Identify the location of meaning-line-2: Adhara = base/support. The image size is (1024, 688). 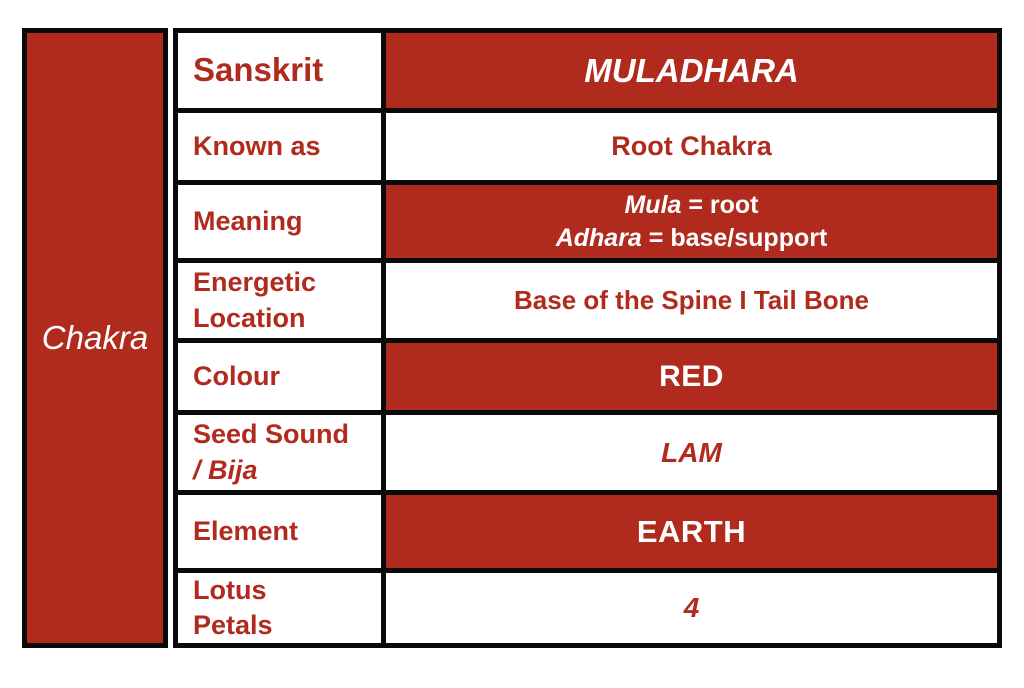
(691, 237).